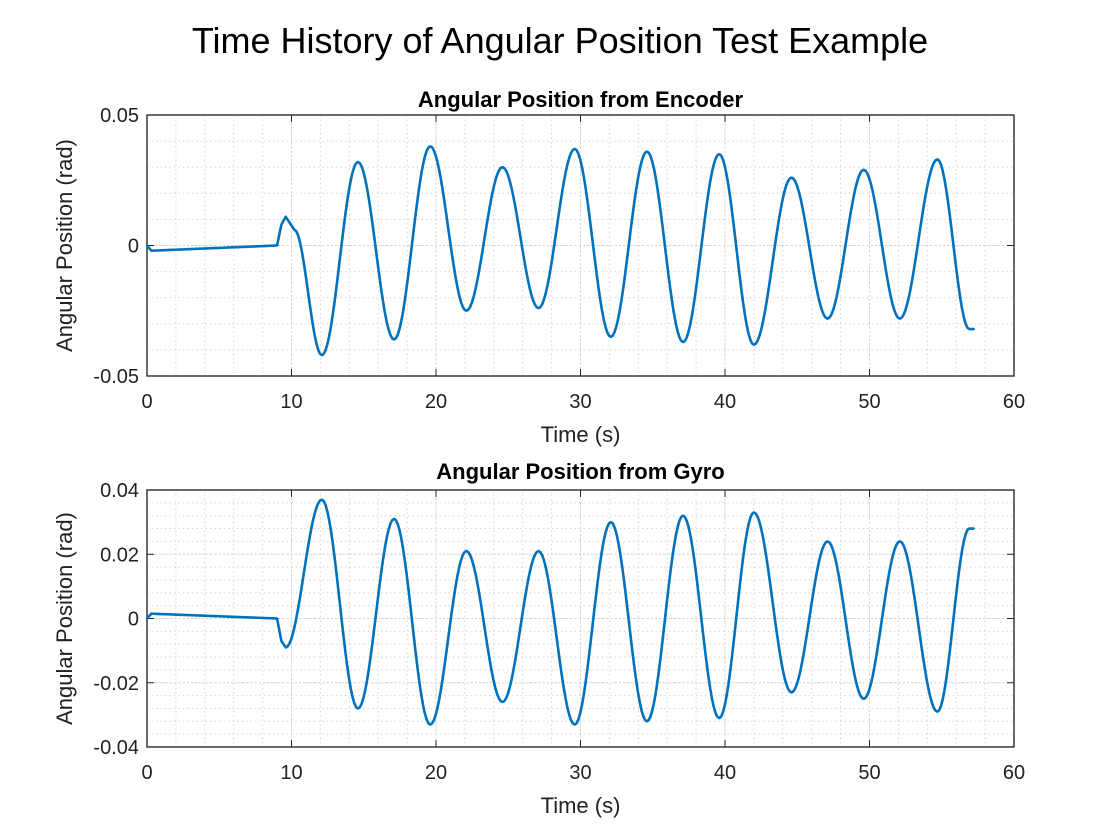  I want to click on encoder-x-tick-label: 60, so click(1014, 402).